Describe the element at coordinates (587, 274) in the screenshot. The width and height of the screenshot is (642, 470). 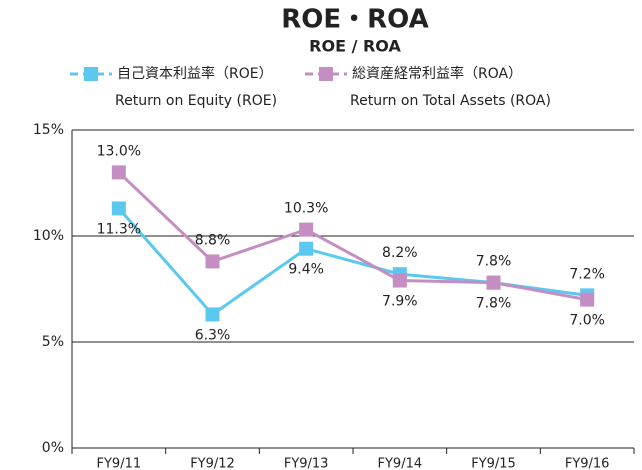
I see `data-label: 7.2%` at that location.